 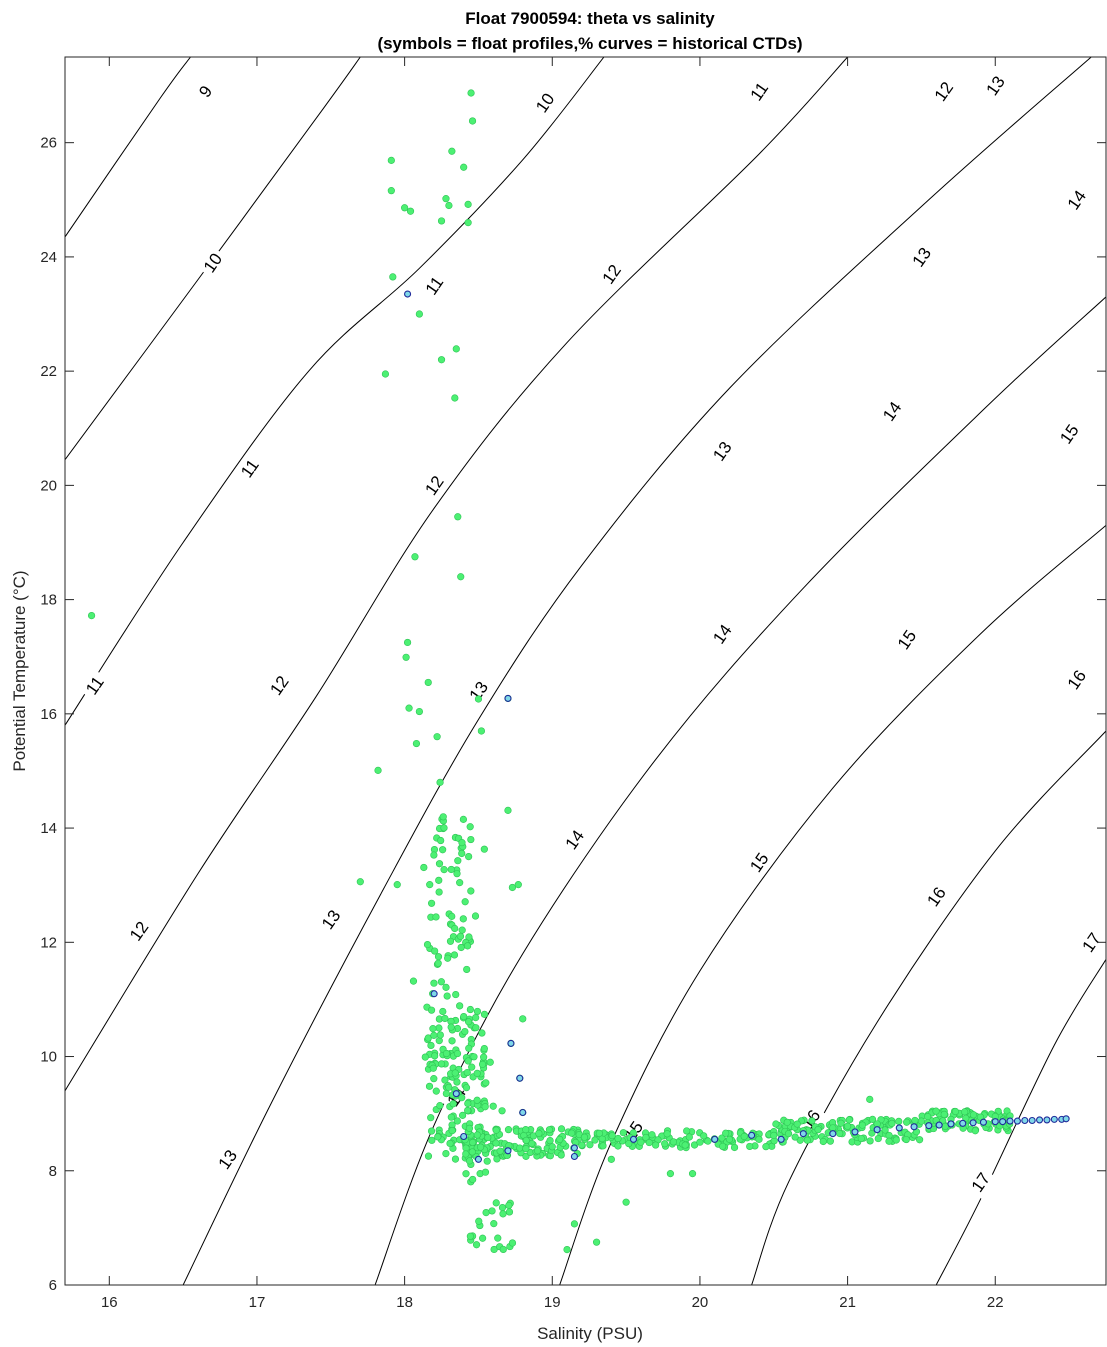 What do you see at coordinates (48, 942) in the screenshot?
I see `y-tick-label: 12` at bounding box center [48, 942].